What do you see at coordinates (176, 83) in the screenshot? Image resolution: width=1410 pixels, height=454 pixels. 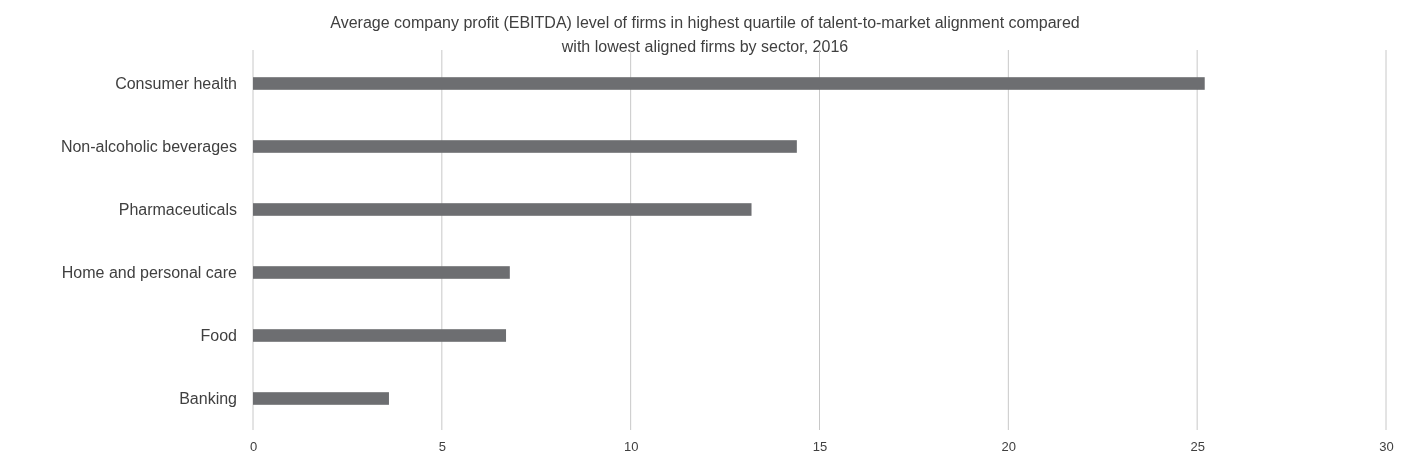 I see `y-tick-label: Consumer health` at bounding box center [176, 83].